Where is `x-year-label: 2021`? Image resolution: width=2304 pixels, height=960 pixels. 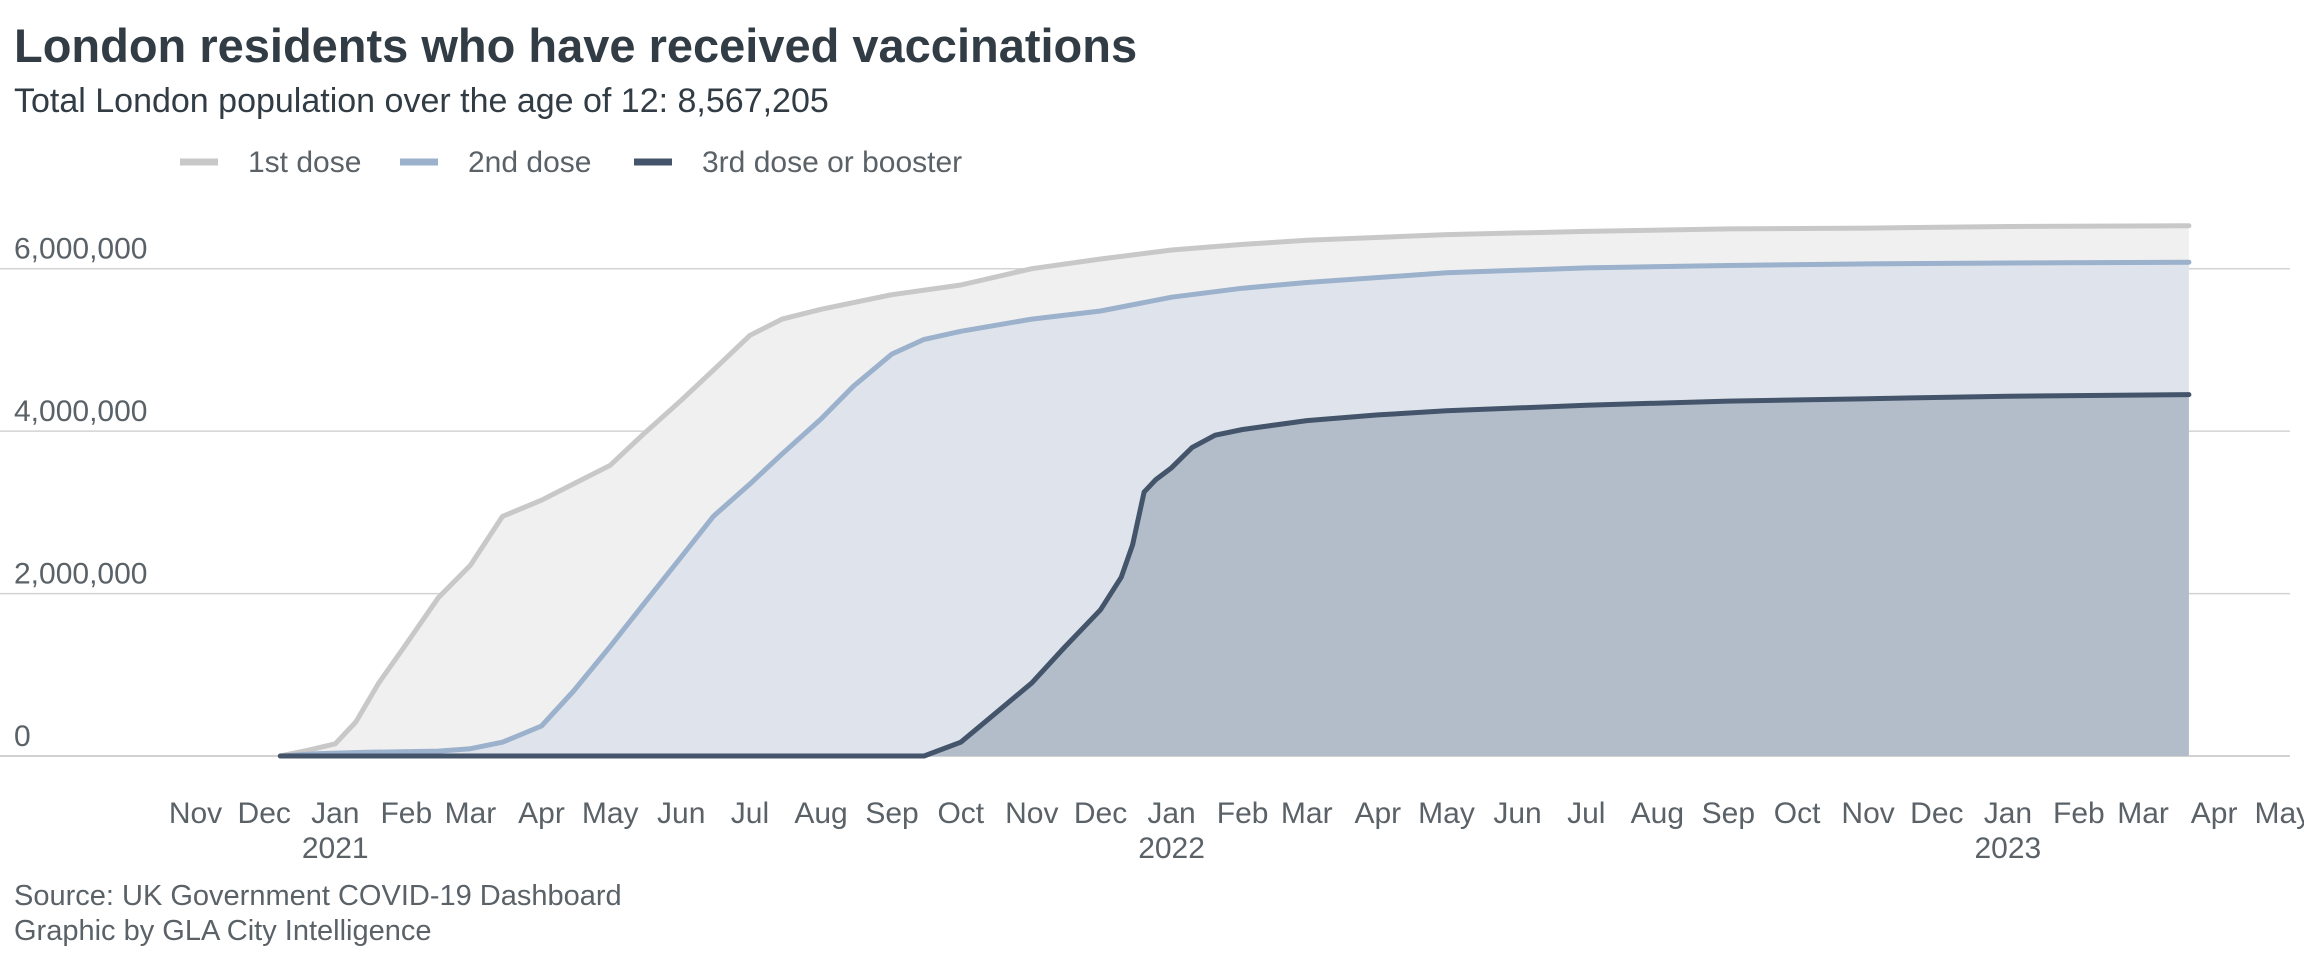 x-year-label: 2021 is located at coordinates (335, 848).